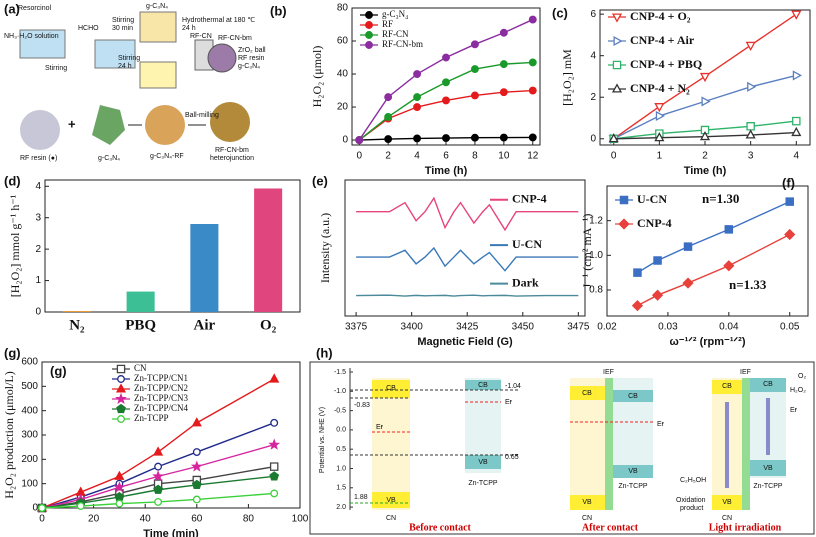  What do you see at coordinates (666, 64) in the screenshot?
I see `legend-label: CNP-4 + PBQ` at bounding box center [666, 64].